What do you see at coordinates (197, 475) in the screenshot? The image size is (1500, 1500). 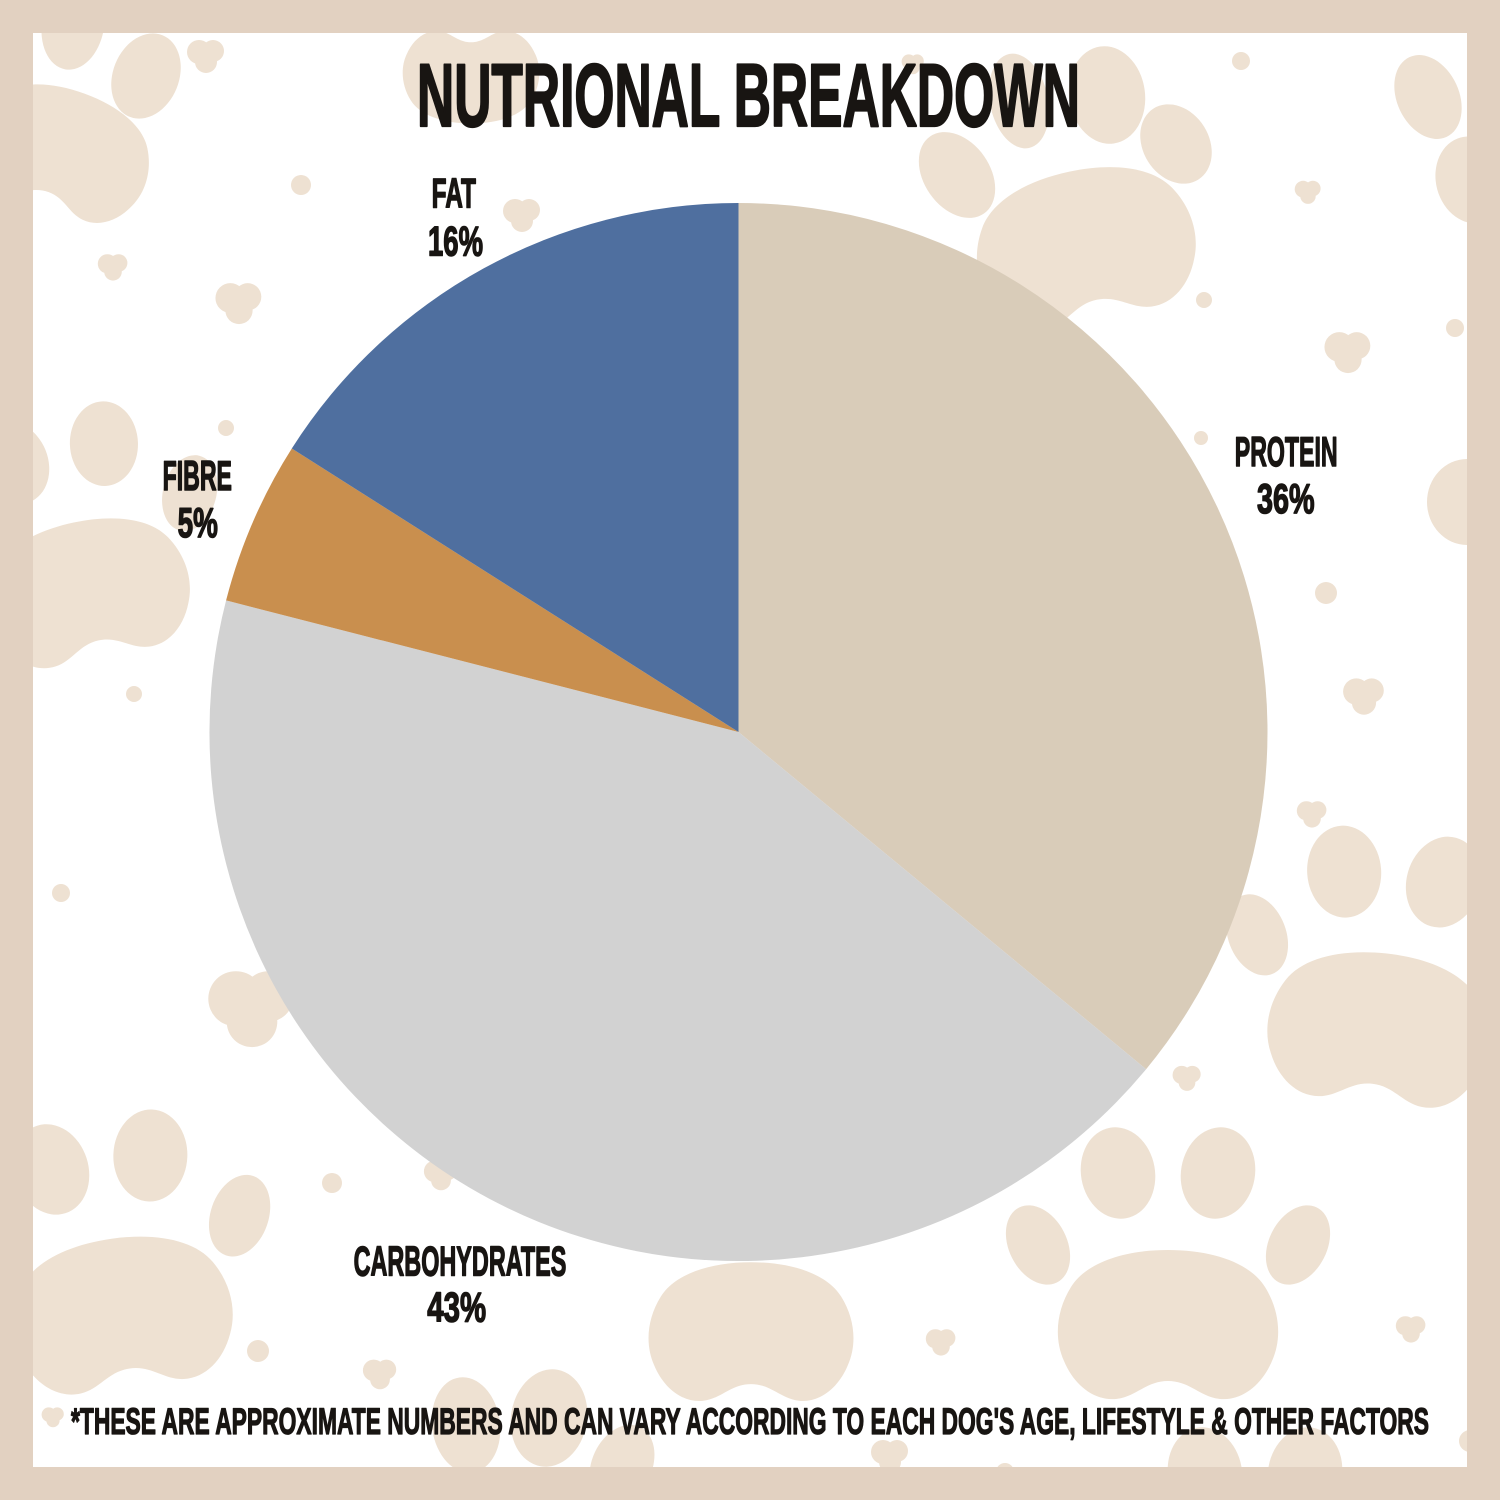 I see `svg-text: FIBRE` at bounding box center [197, 475].